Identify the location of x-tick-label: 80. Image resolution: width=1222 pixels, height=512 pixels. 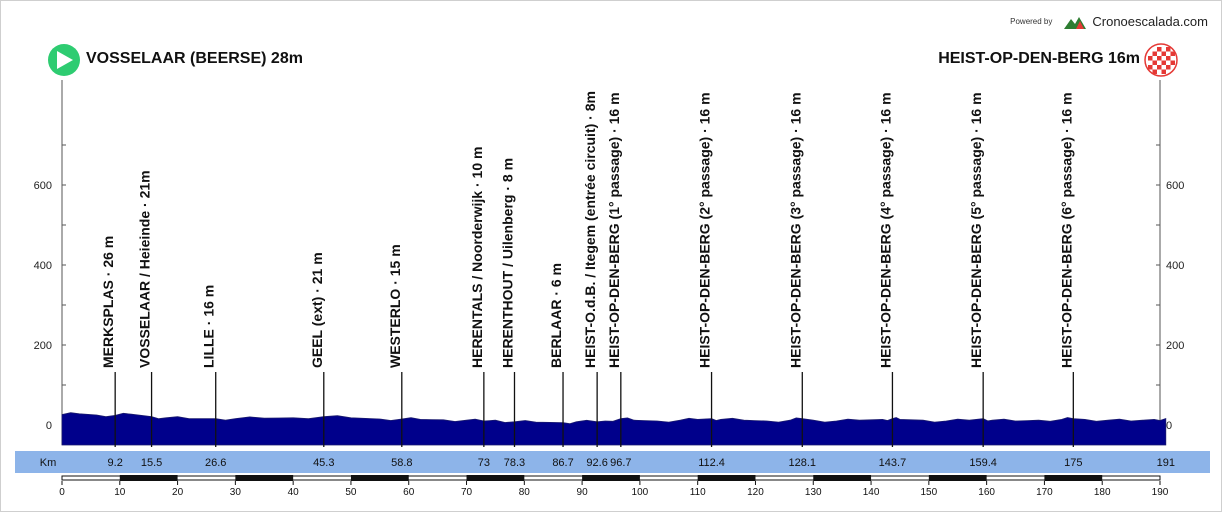
(525, 492).